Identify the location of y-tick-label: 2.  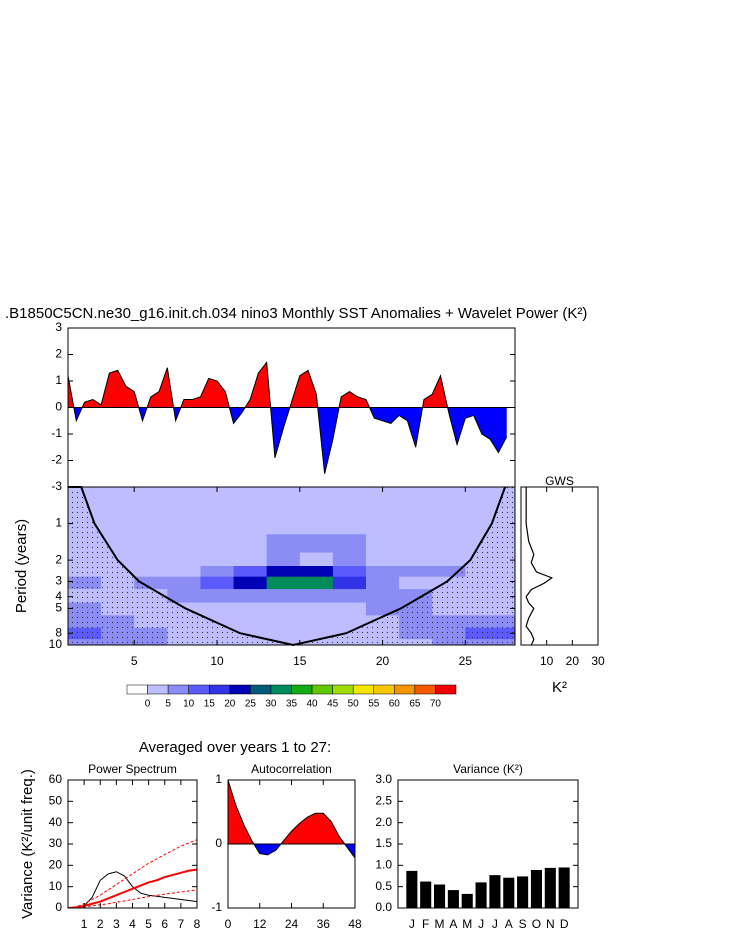
(58, 354).